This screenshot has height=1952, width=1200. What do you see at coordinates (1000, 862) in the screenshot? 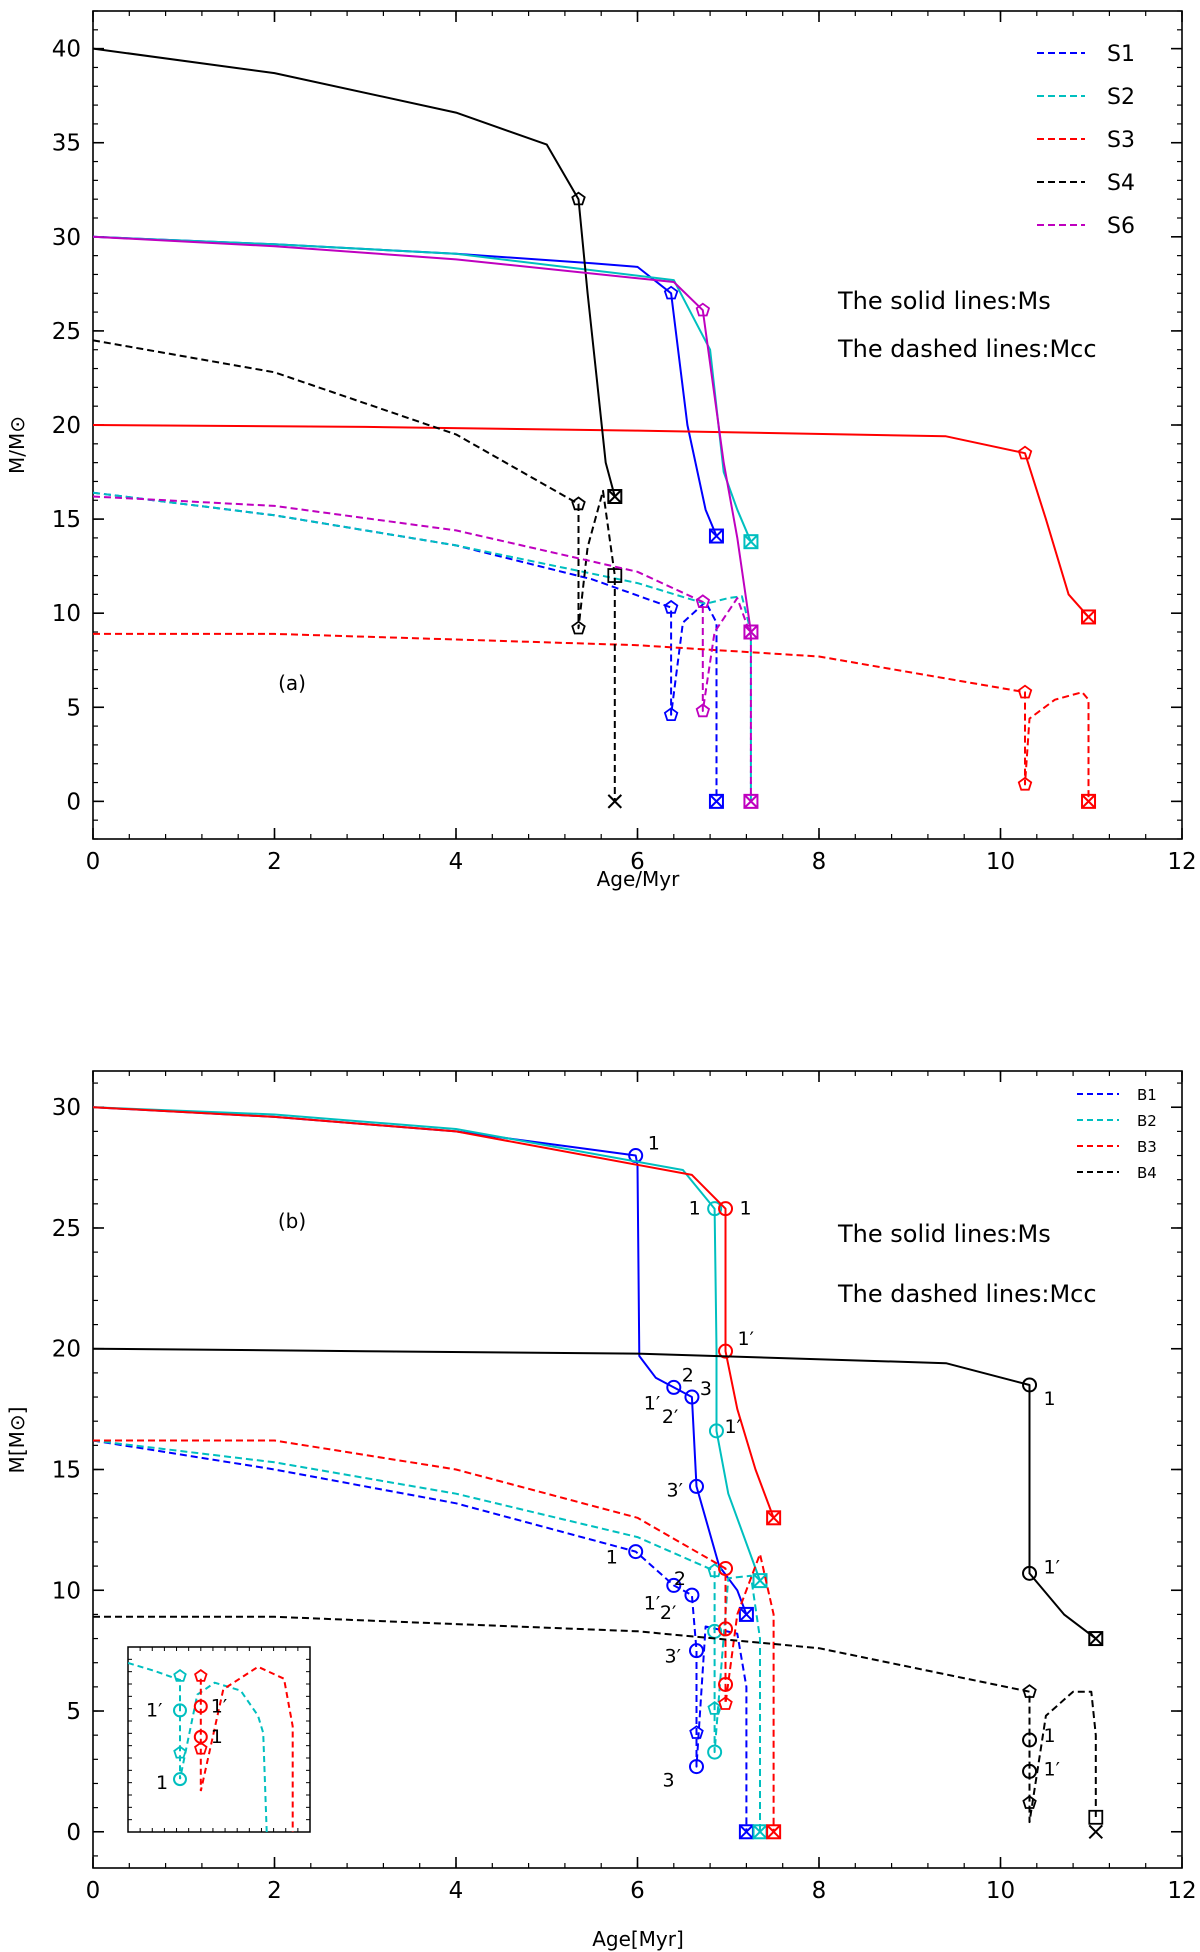
I see `panel-a-x-tick-label: 10` at bounding box center [1000, 862].